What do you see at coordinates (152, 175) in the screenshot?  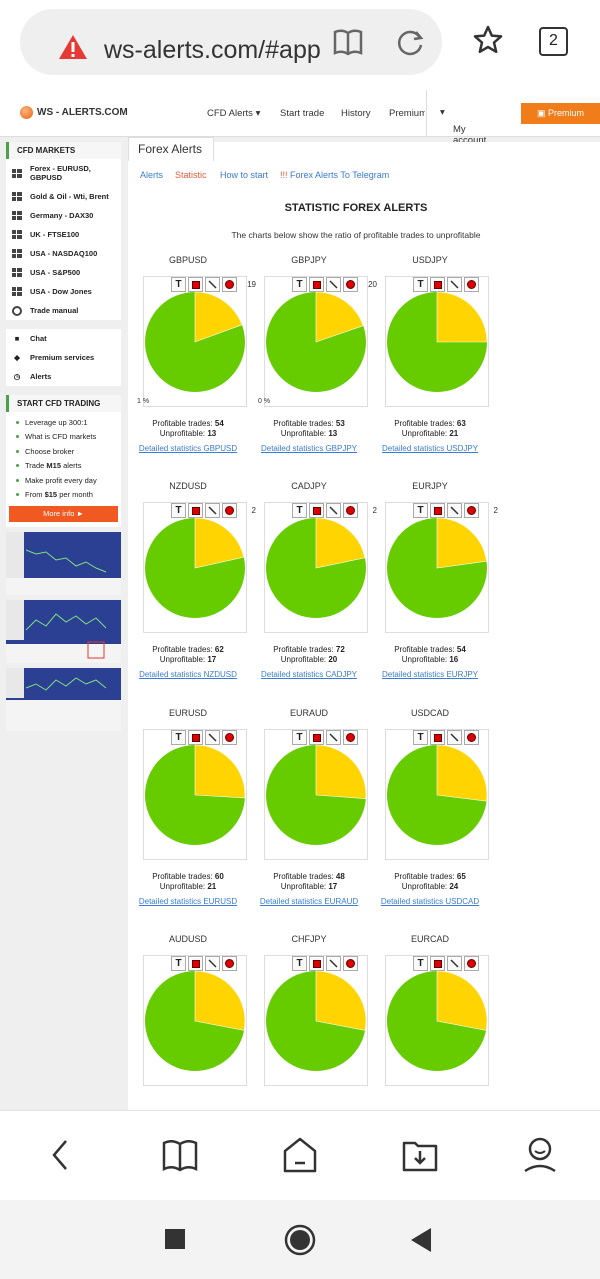 I see `subnav-alerts: Alerts` at bounding box center [152, 175].